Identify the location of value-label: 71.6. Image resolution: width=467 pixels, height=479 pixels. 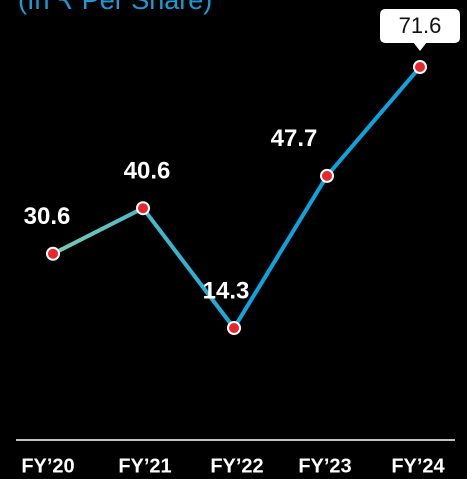
(420, 25).